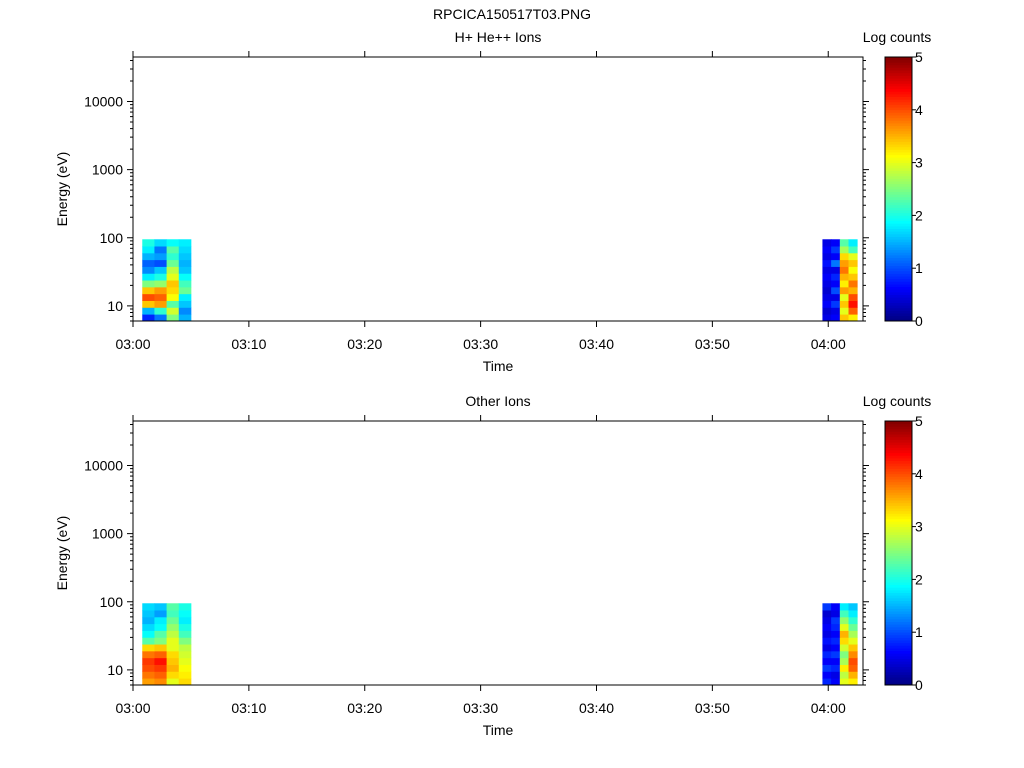 This screenshot has width=1024, height=768. I want to click on colorbar-label: Log counts, so click(897, 401).